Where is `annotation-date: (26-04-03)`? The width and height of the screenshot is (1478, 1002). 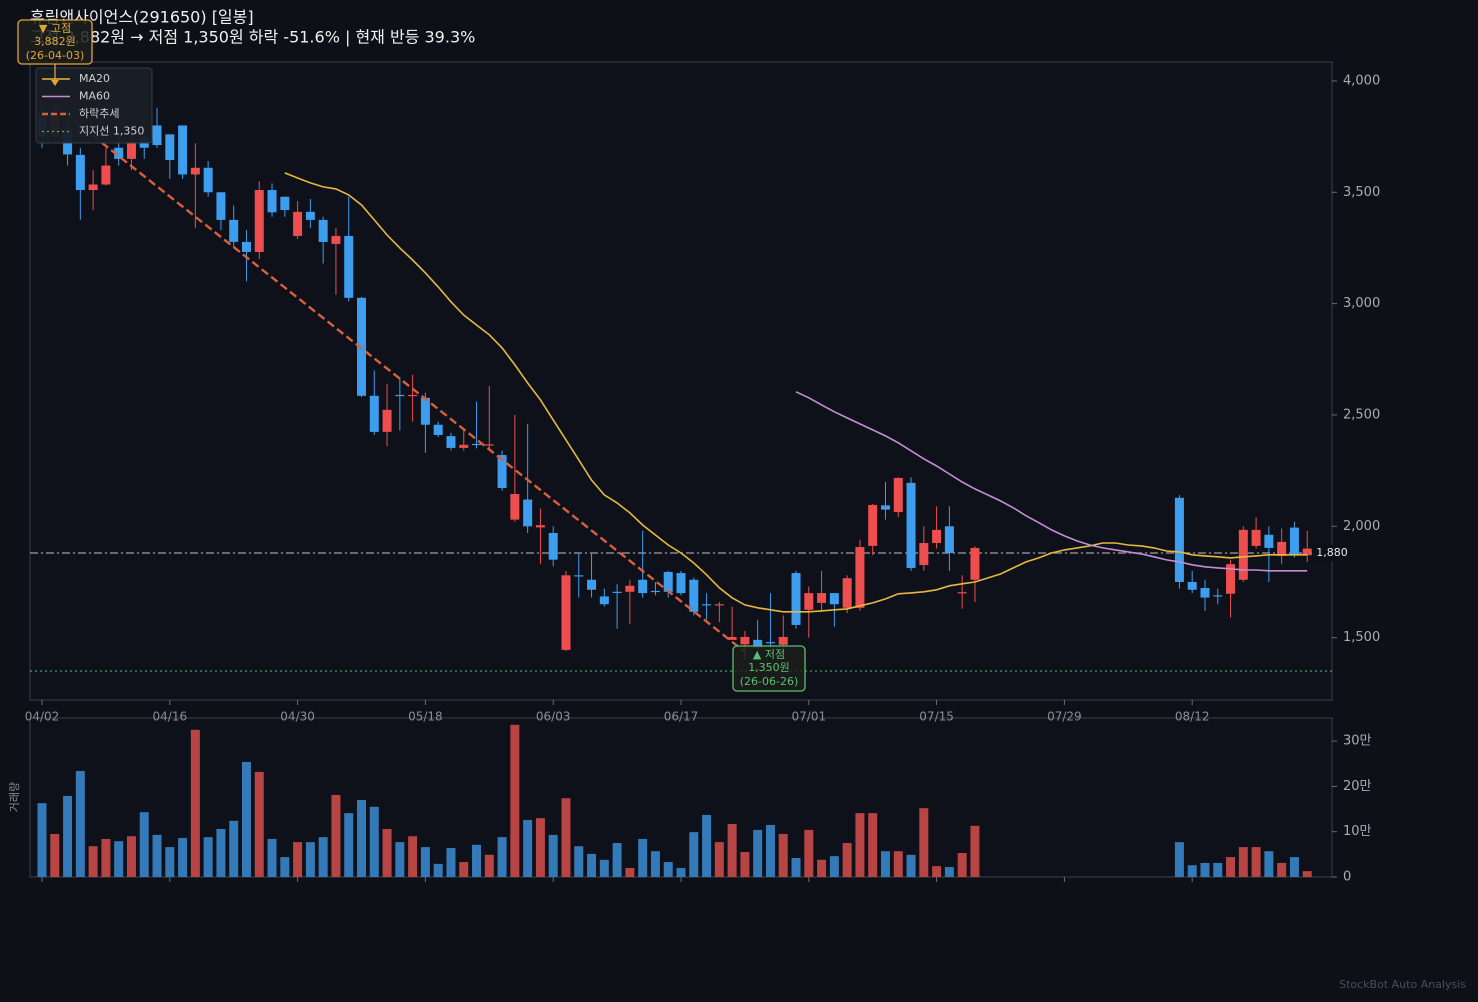
annotation-date: (26-04-03) is located at coordinates (55, 55).